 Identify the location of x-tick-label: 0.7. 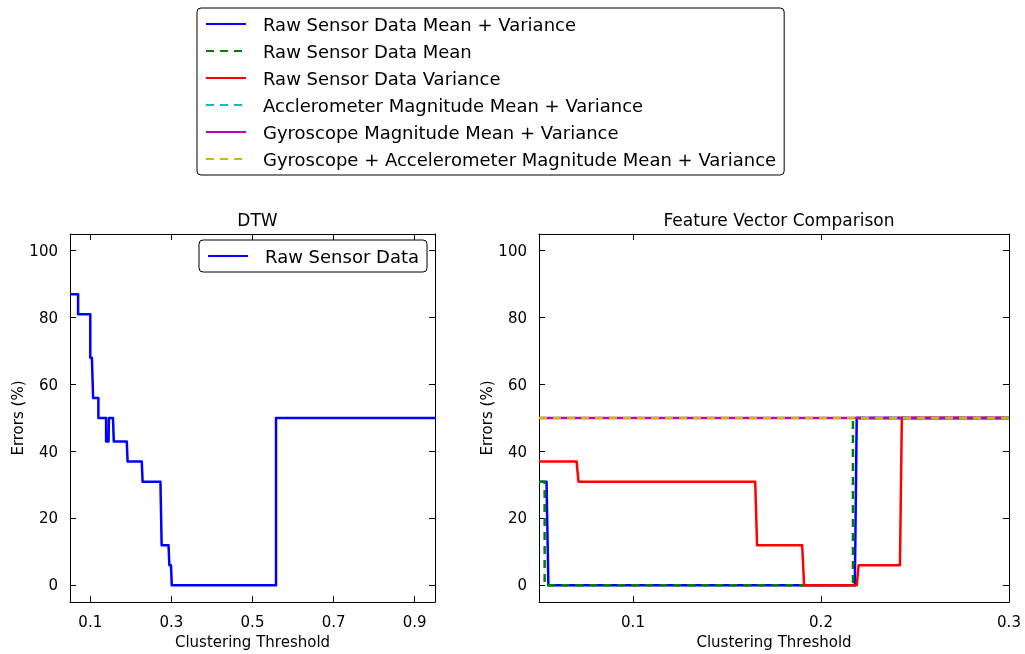
(333, 621).